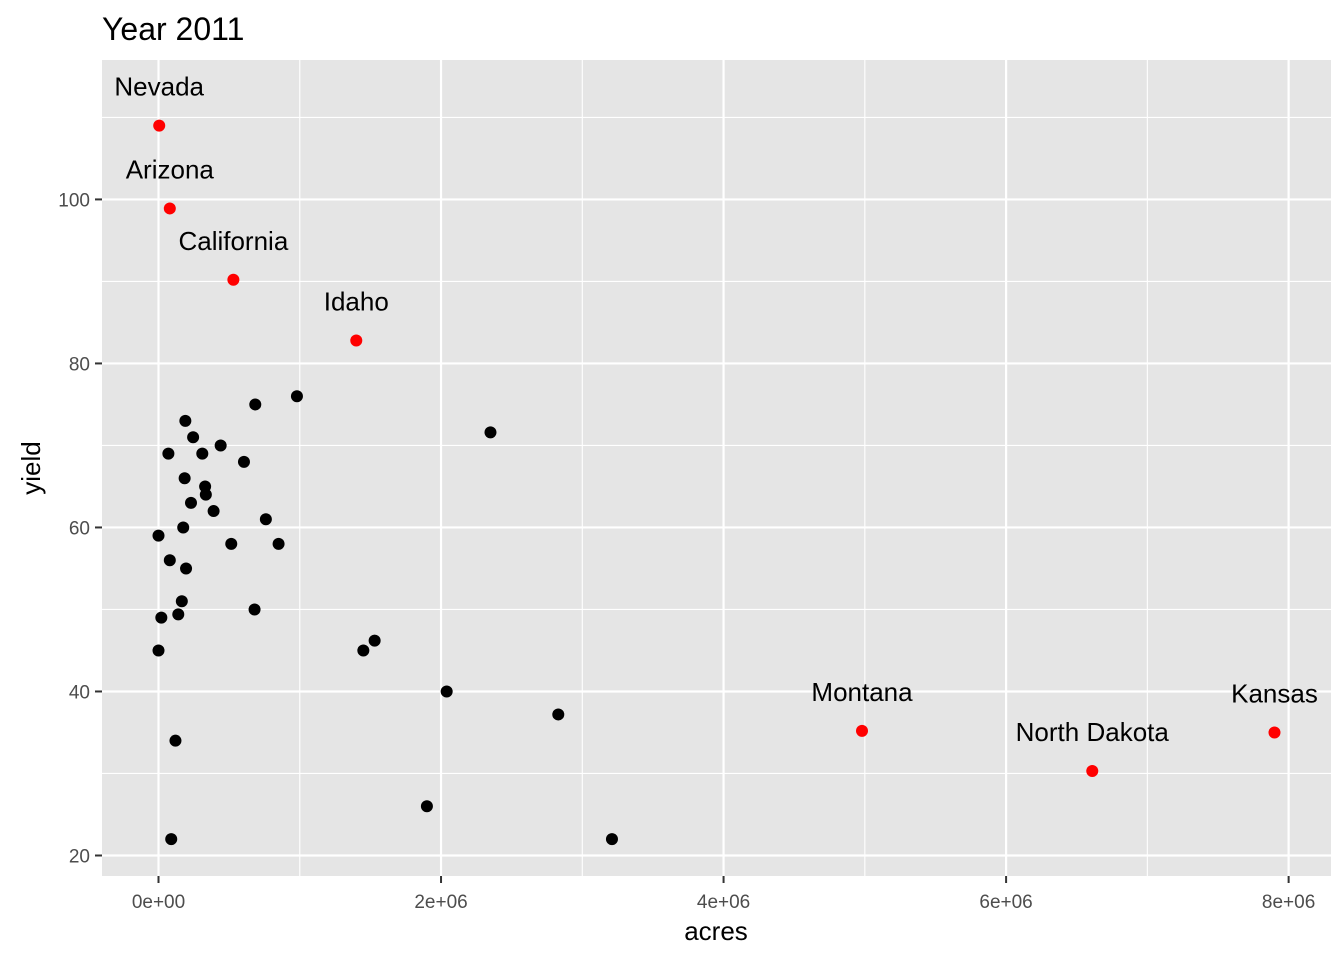 This screenshot has height=960, width=1344. I want to click on point-label: Montana, so click(862, 692).